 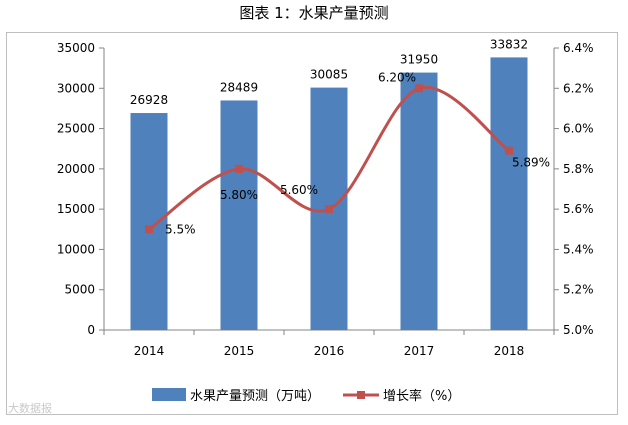 What do you see at coordinates (76, 209) in the screenshot?
I see `y-left-tick-label: 15000` at bounding box center [76, 209].